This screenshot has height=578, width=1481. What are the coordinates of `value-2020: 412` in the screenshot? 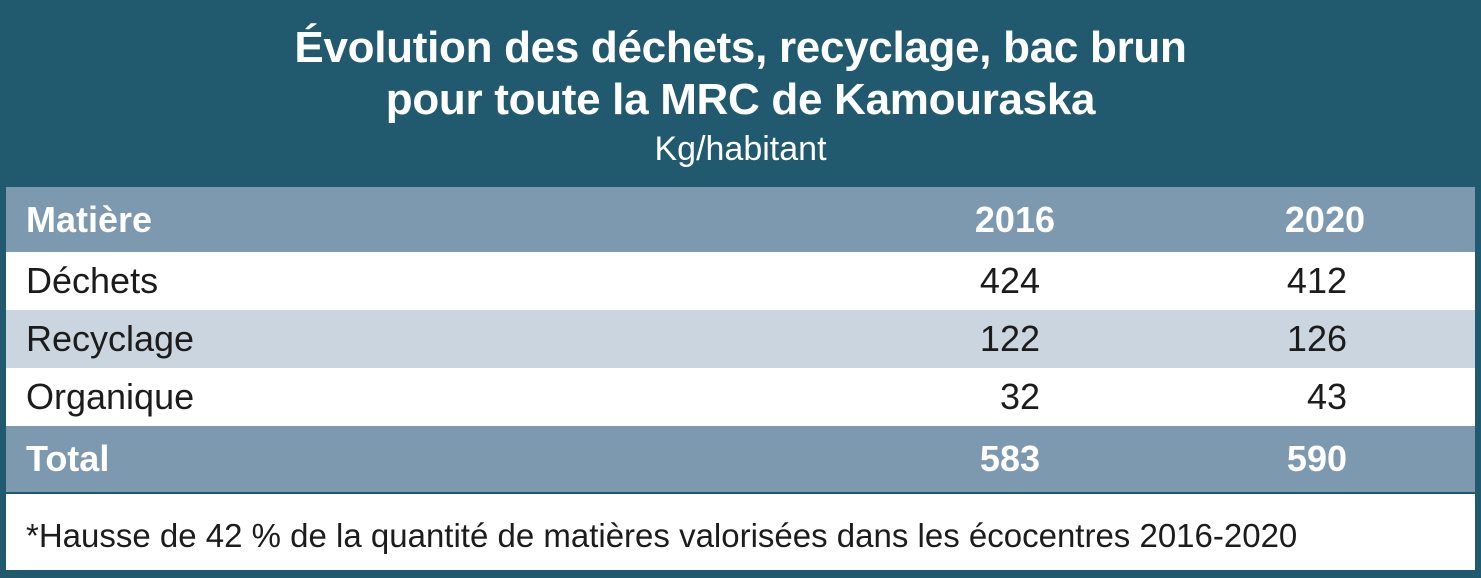 It's located at (1316, 280).